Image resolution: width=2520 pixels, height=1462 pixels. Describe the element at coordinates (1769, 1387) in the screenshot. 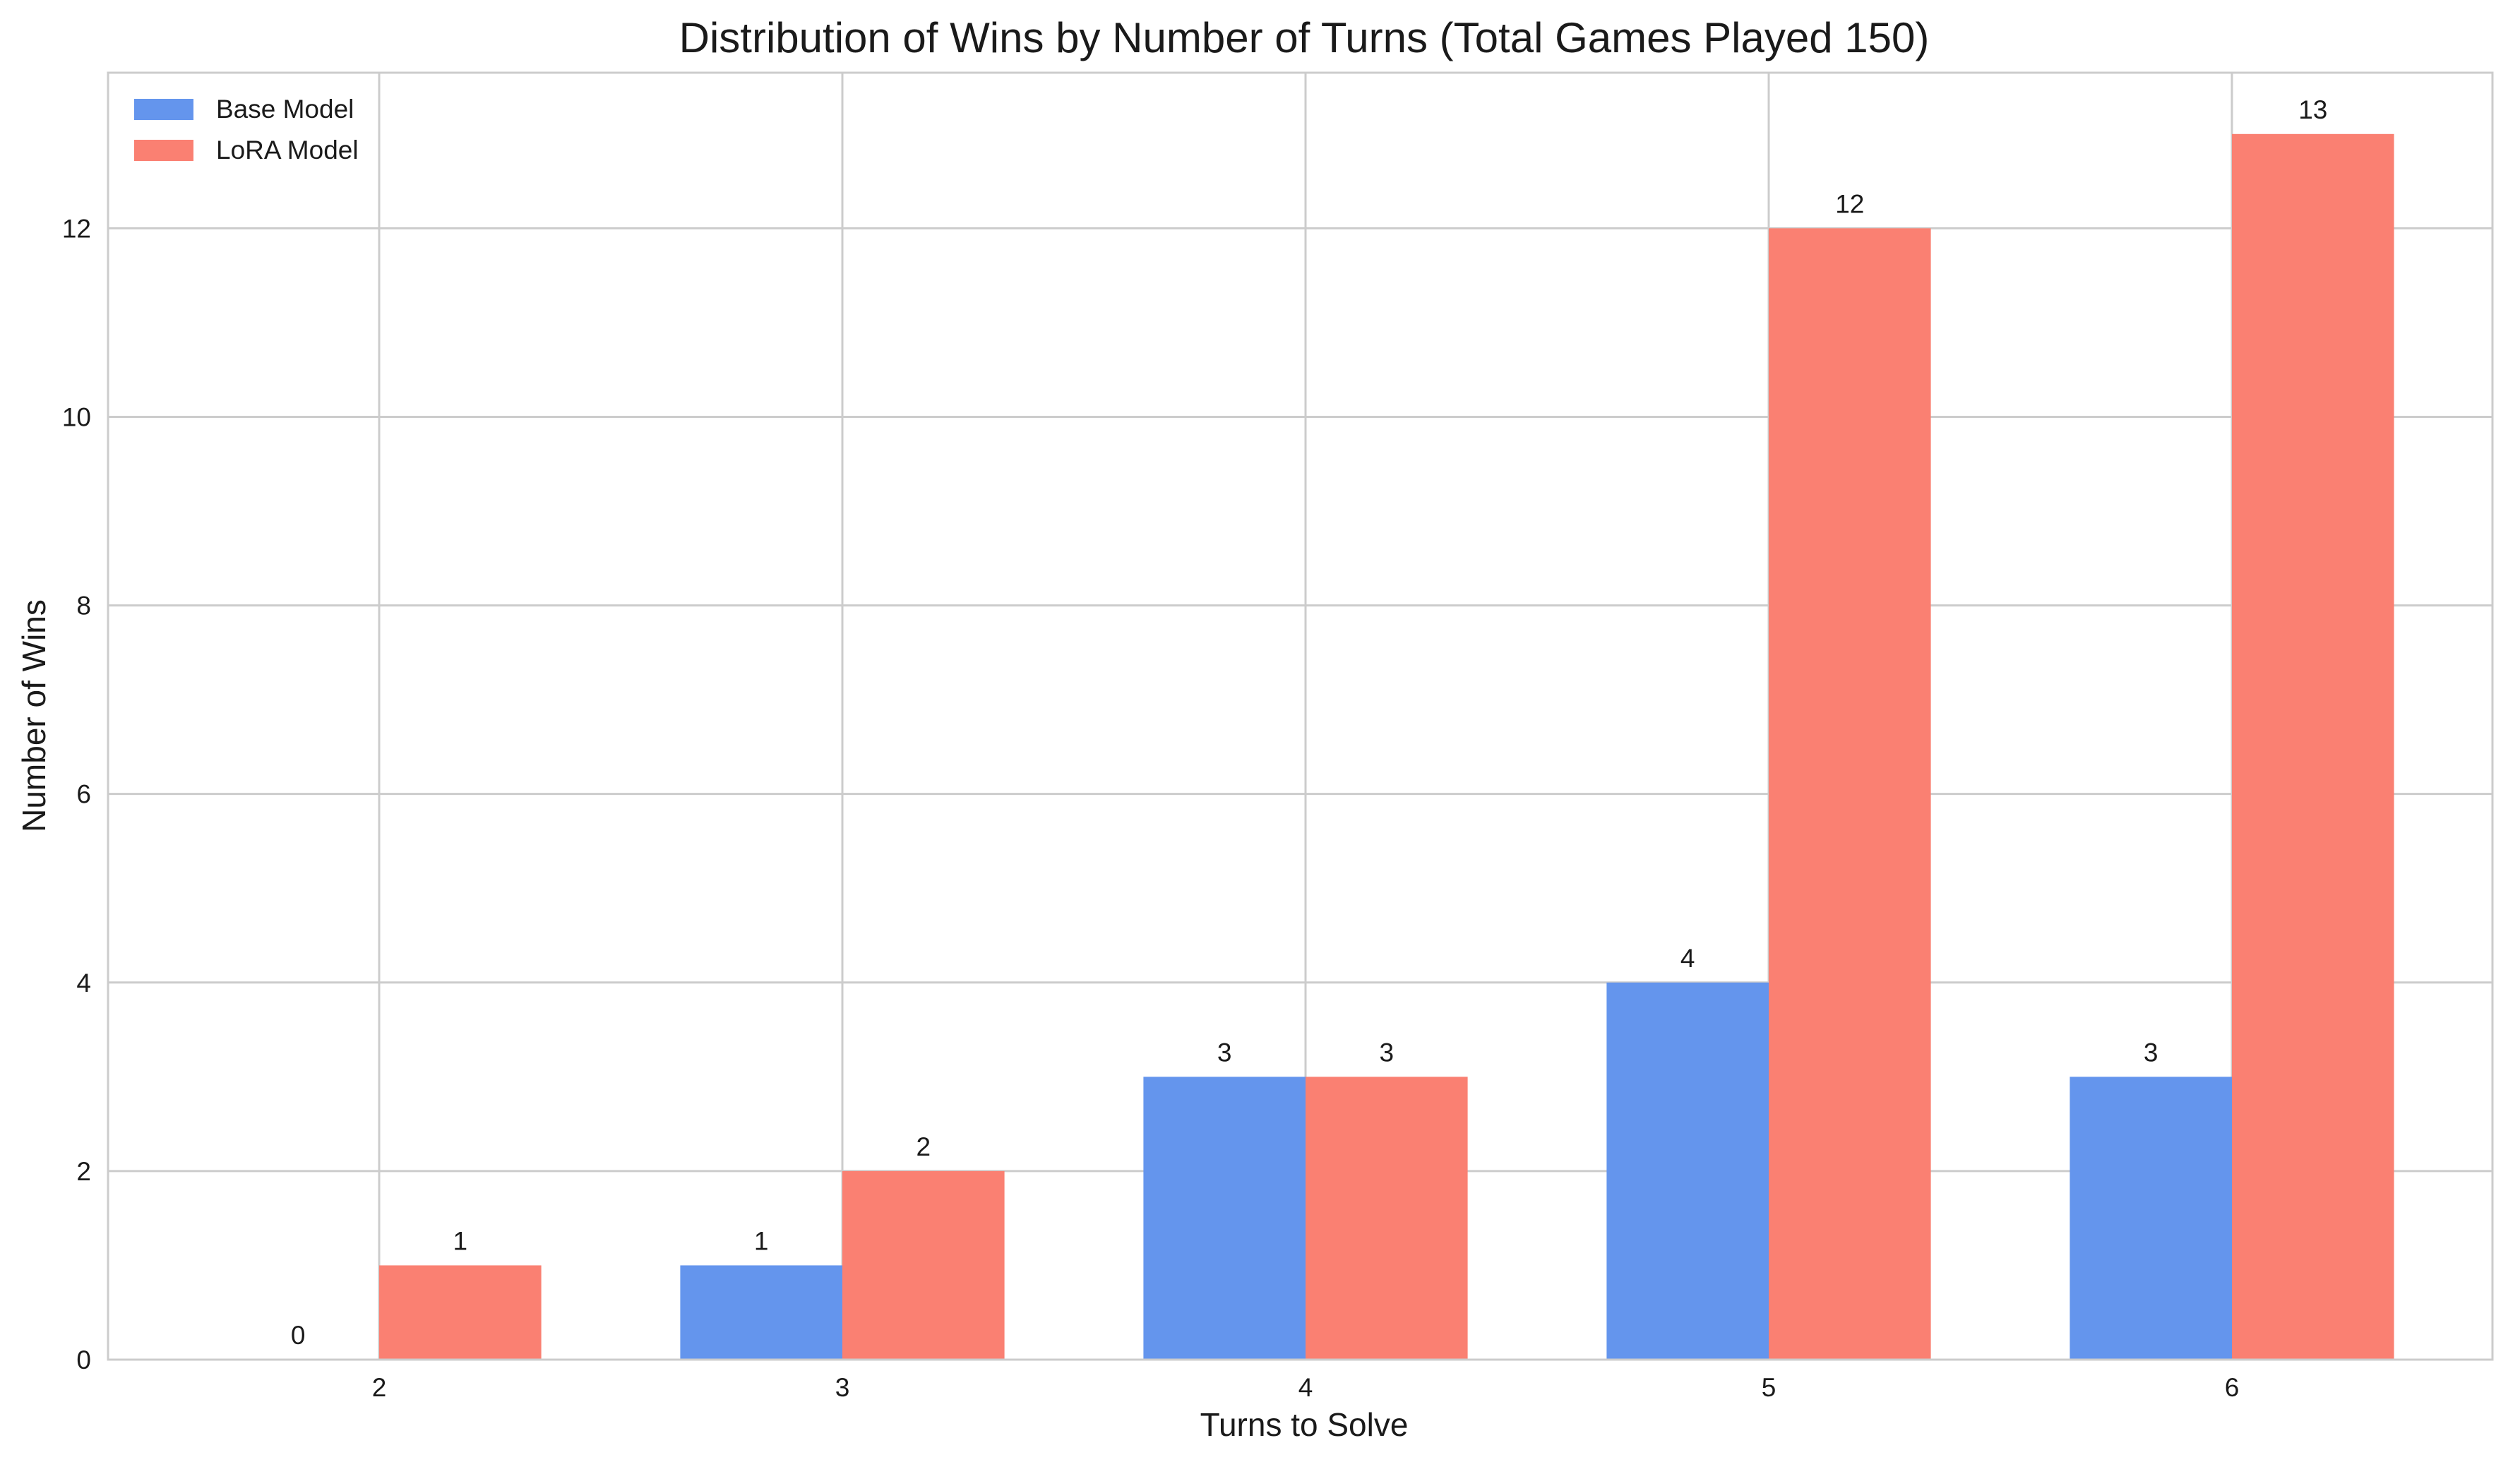

I see `x-tick-label: 5` at that location.